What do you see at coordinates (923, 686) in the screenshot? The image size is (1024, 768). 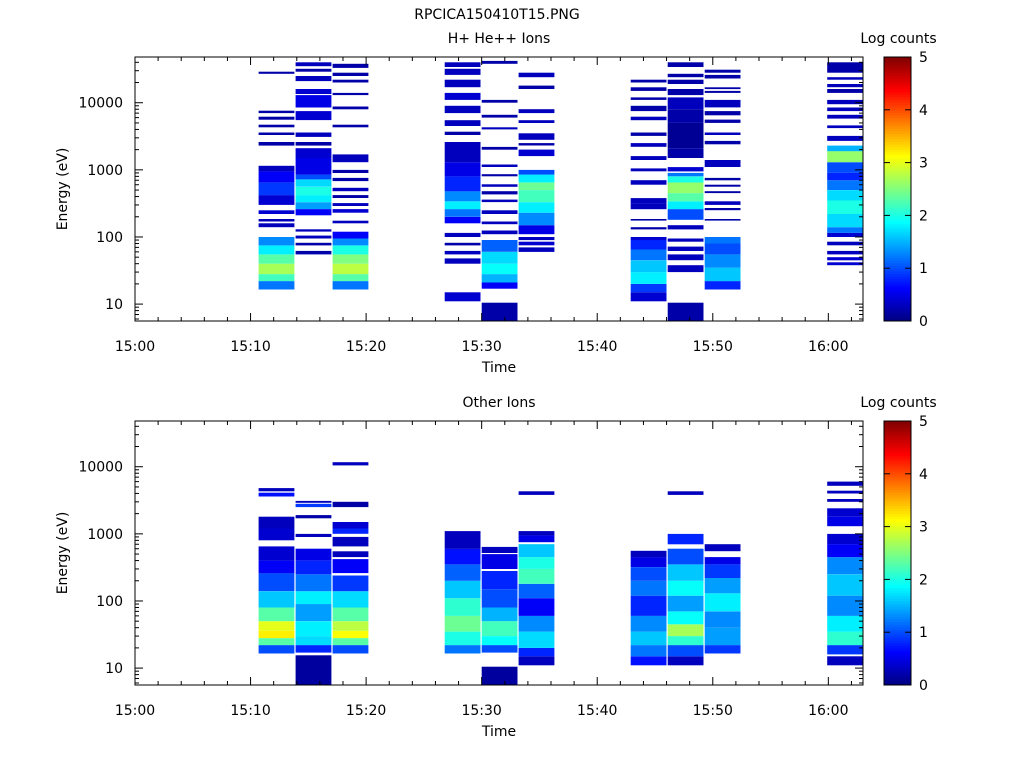 I see `colorbar-tick-label: 0` at bounding box center [923, 686].